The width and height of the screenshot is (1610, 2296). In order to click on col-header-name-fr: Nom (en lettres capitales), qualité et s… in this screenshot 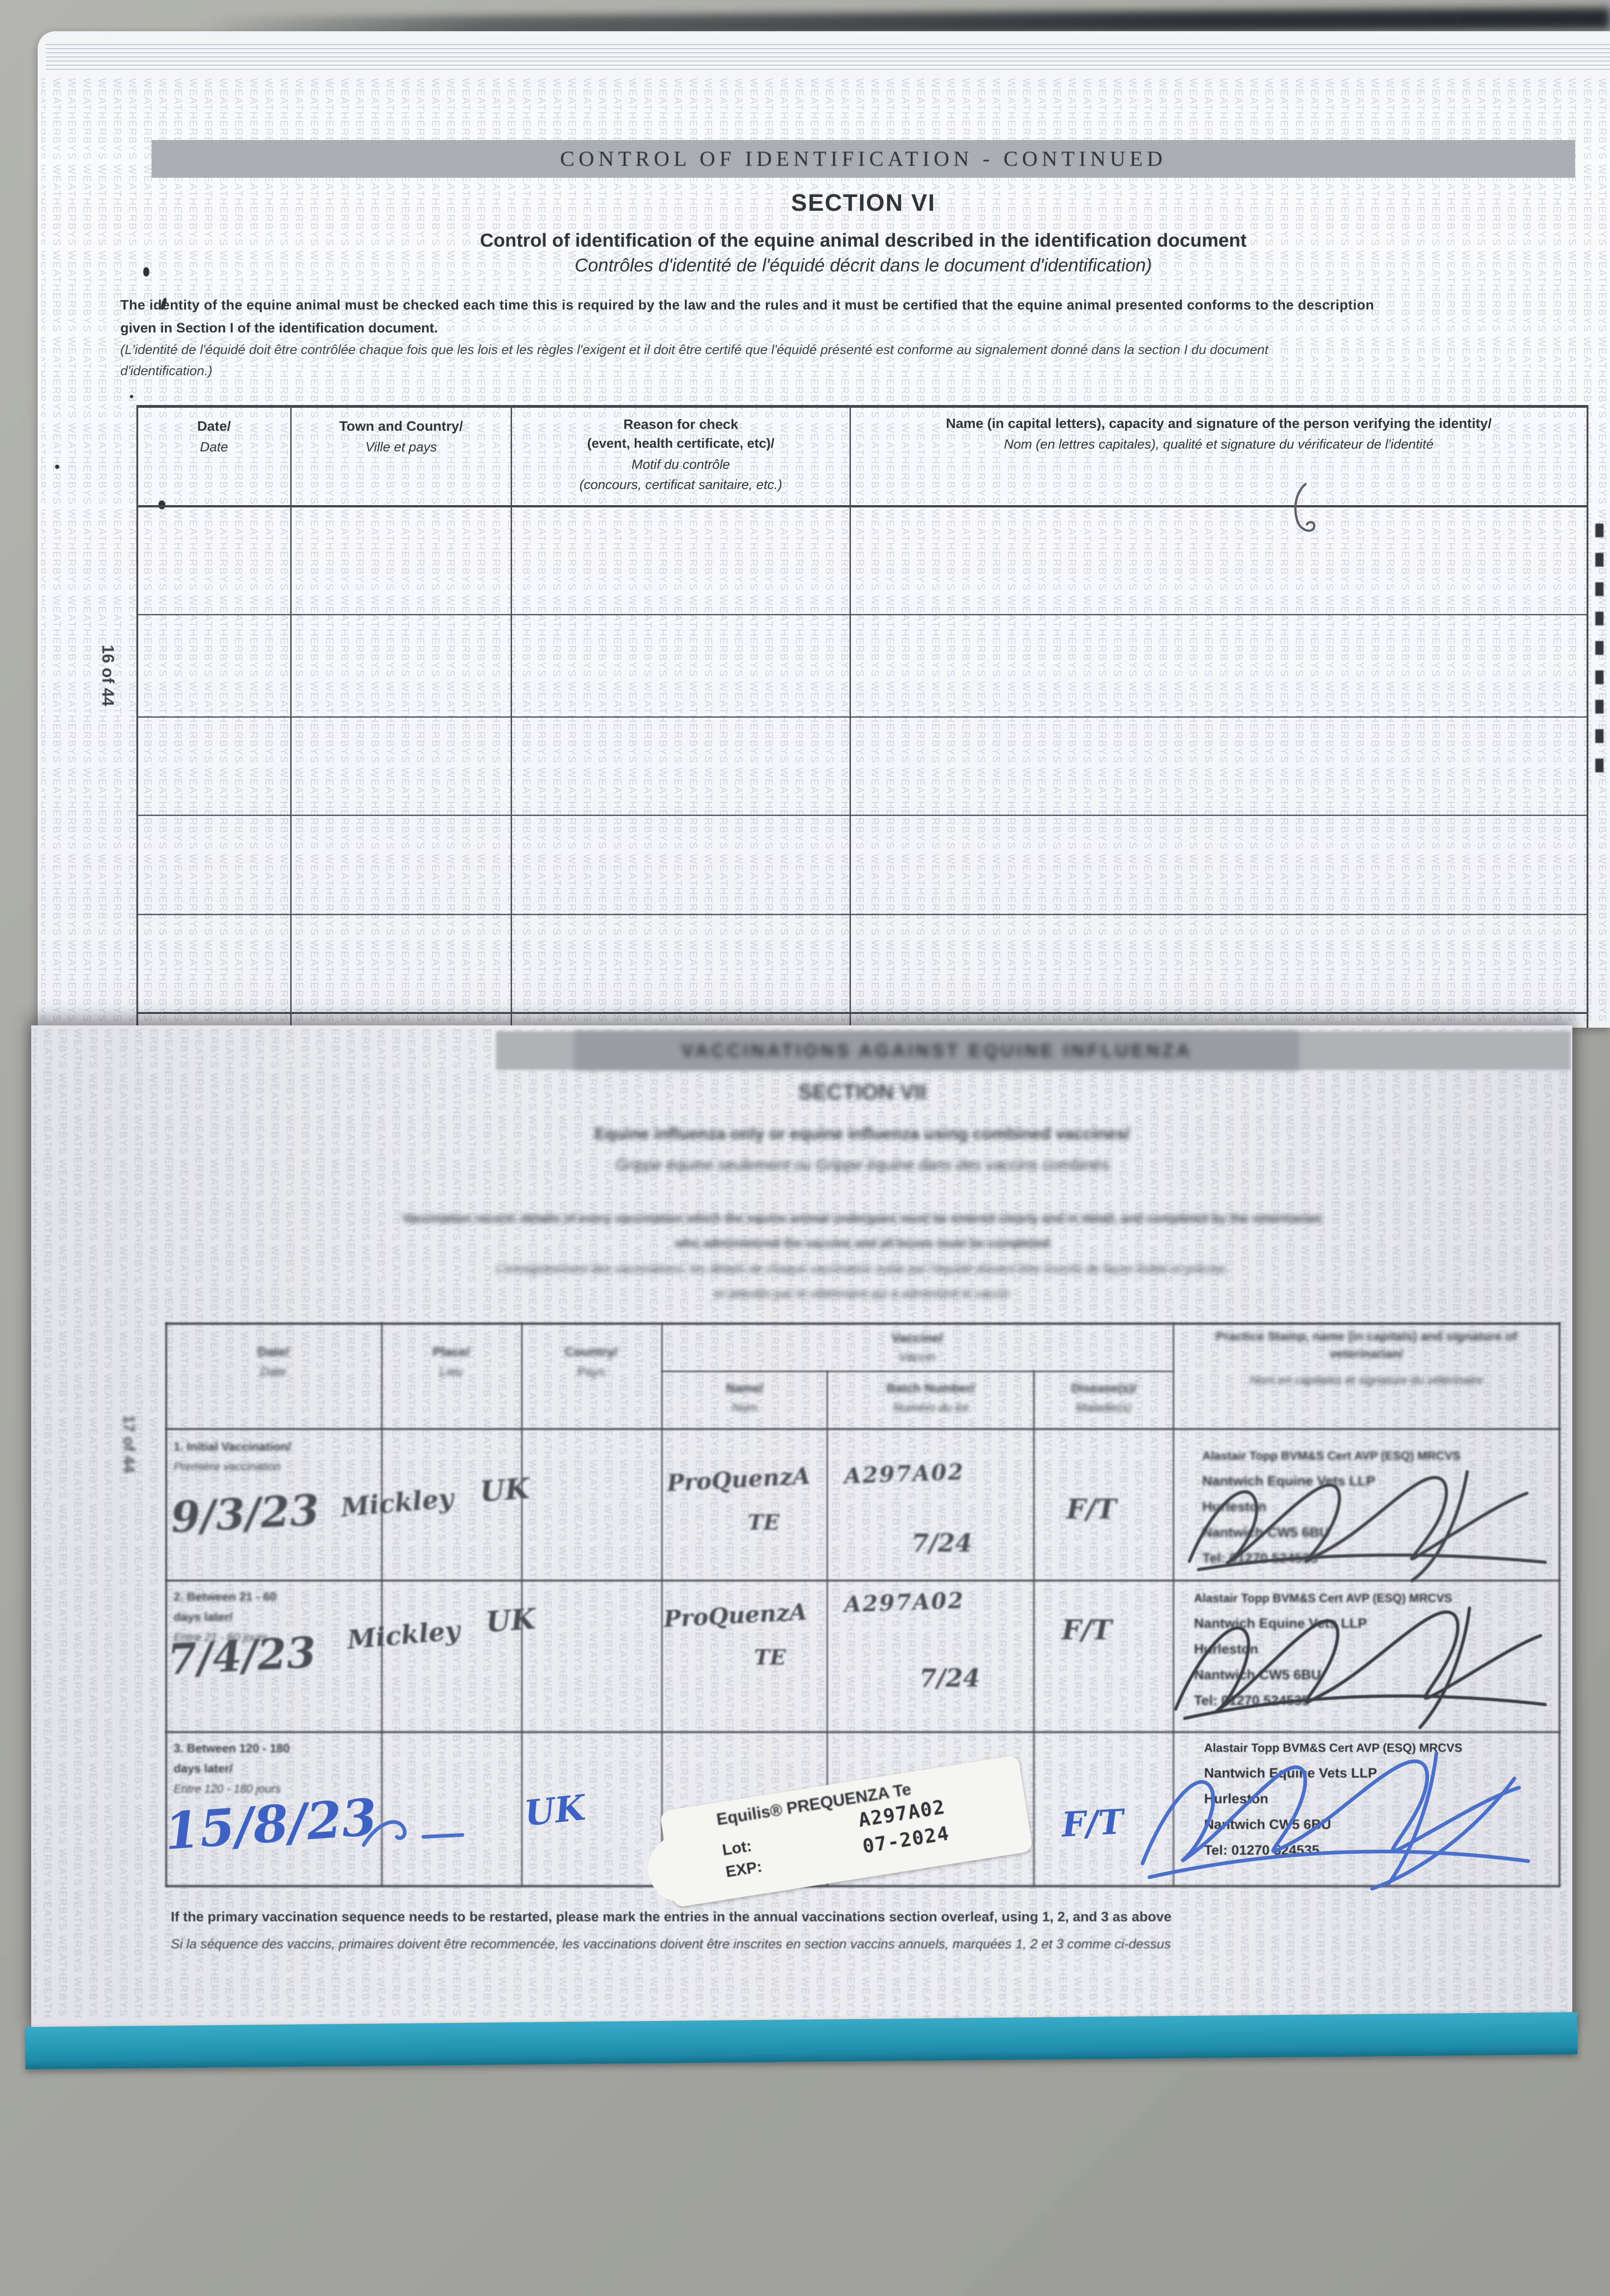, I will do `click(1219, 444)`.